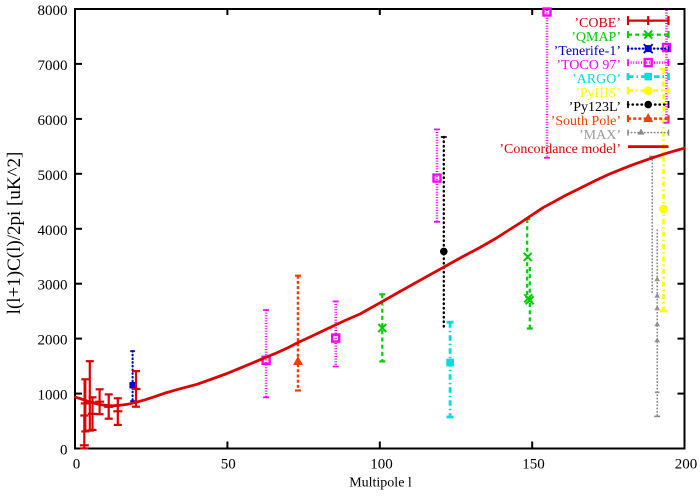  What do you see at coordinates (53, 66) in the screenshot?
I see `svg-text: 7000` at bounding box center [53, 66].